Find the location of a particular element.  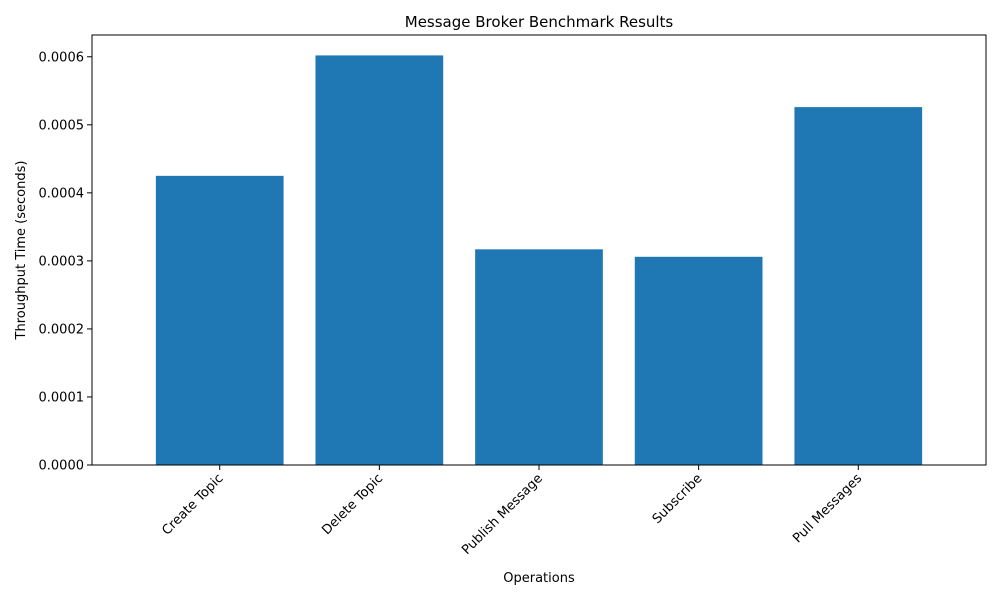

y-tick-label-2: 0.0002 is located at coordinates (62, 329).